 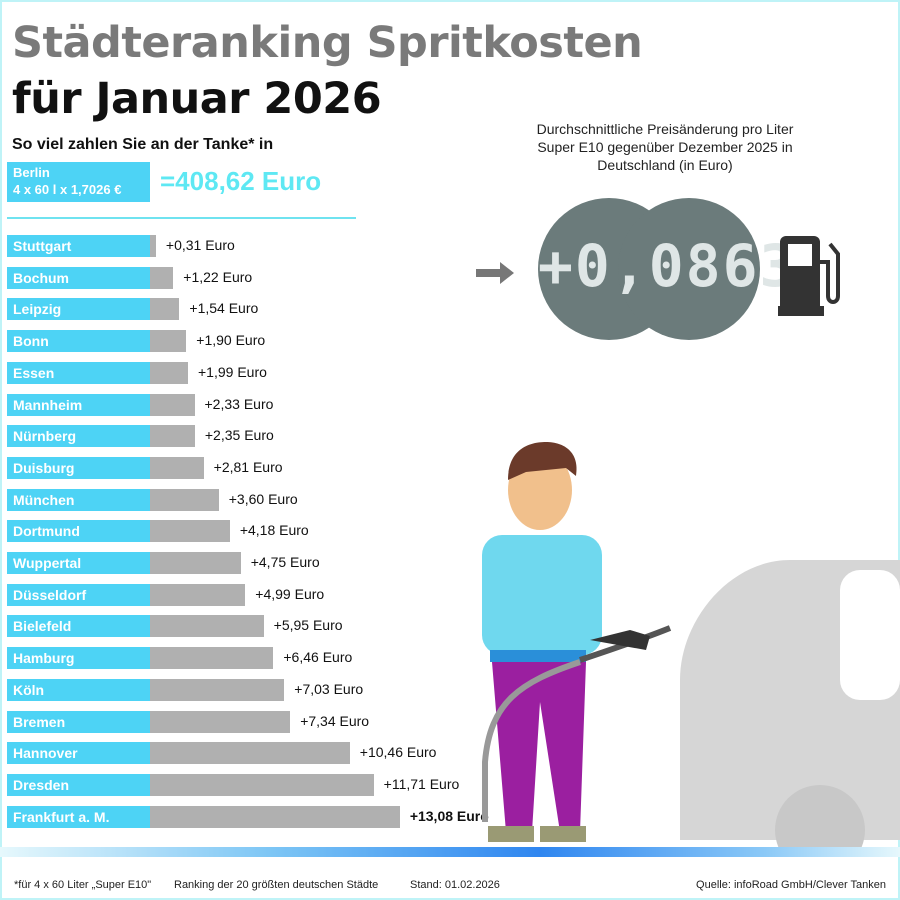 What do you see at coordinates (78, 689) in the screenshot?
I see `city-label: Köln` at bounding box center [78, 689].